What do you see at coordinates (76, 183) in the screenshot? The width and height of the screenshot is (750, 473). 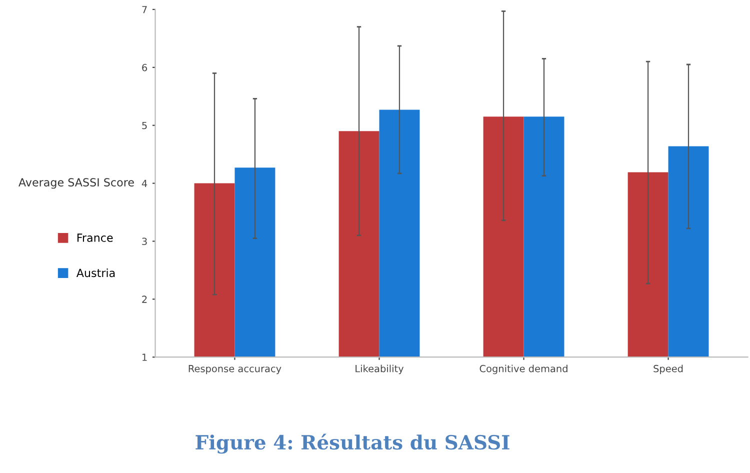 I see `y-axis-title: Average SASSI Score` at bounding box center [76, 183].